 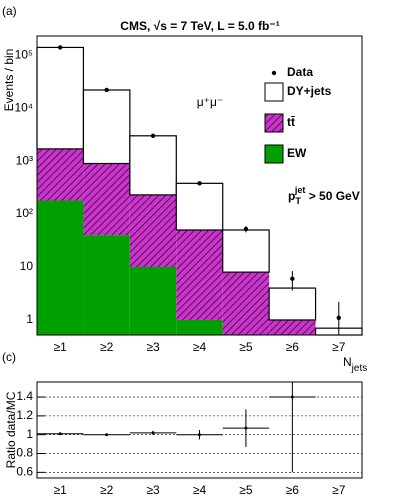 I want to click on y-tick-label: 0.6, so click(x=24, y=472).